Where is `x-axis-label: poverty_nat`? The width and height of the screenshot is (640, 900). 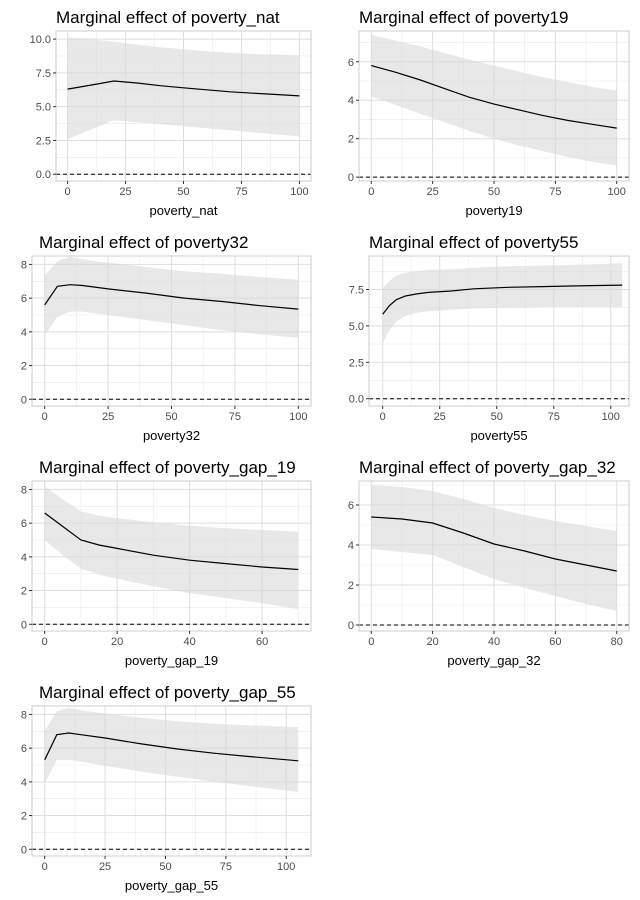
x-axis-label: poverty_nat is located at coordinates (184, 210).